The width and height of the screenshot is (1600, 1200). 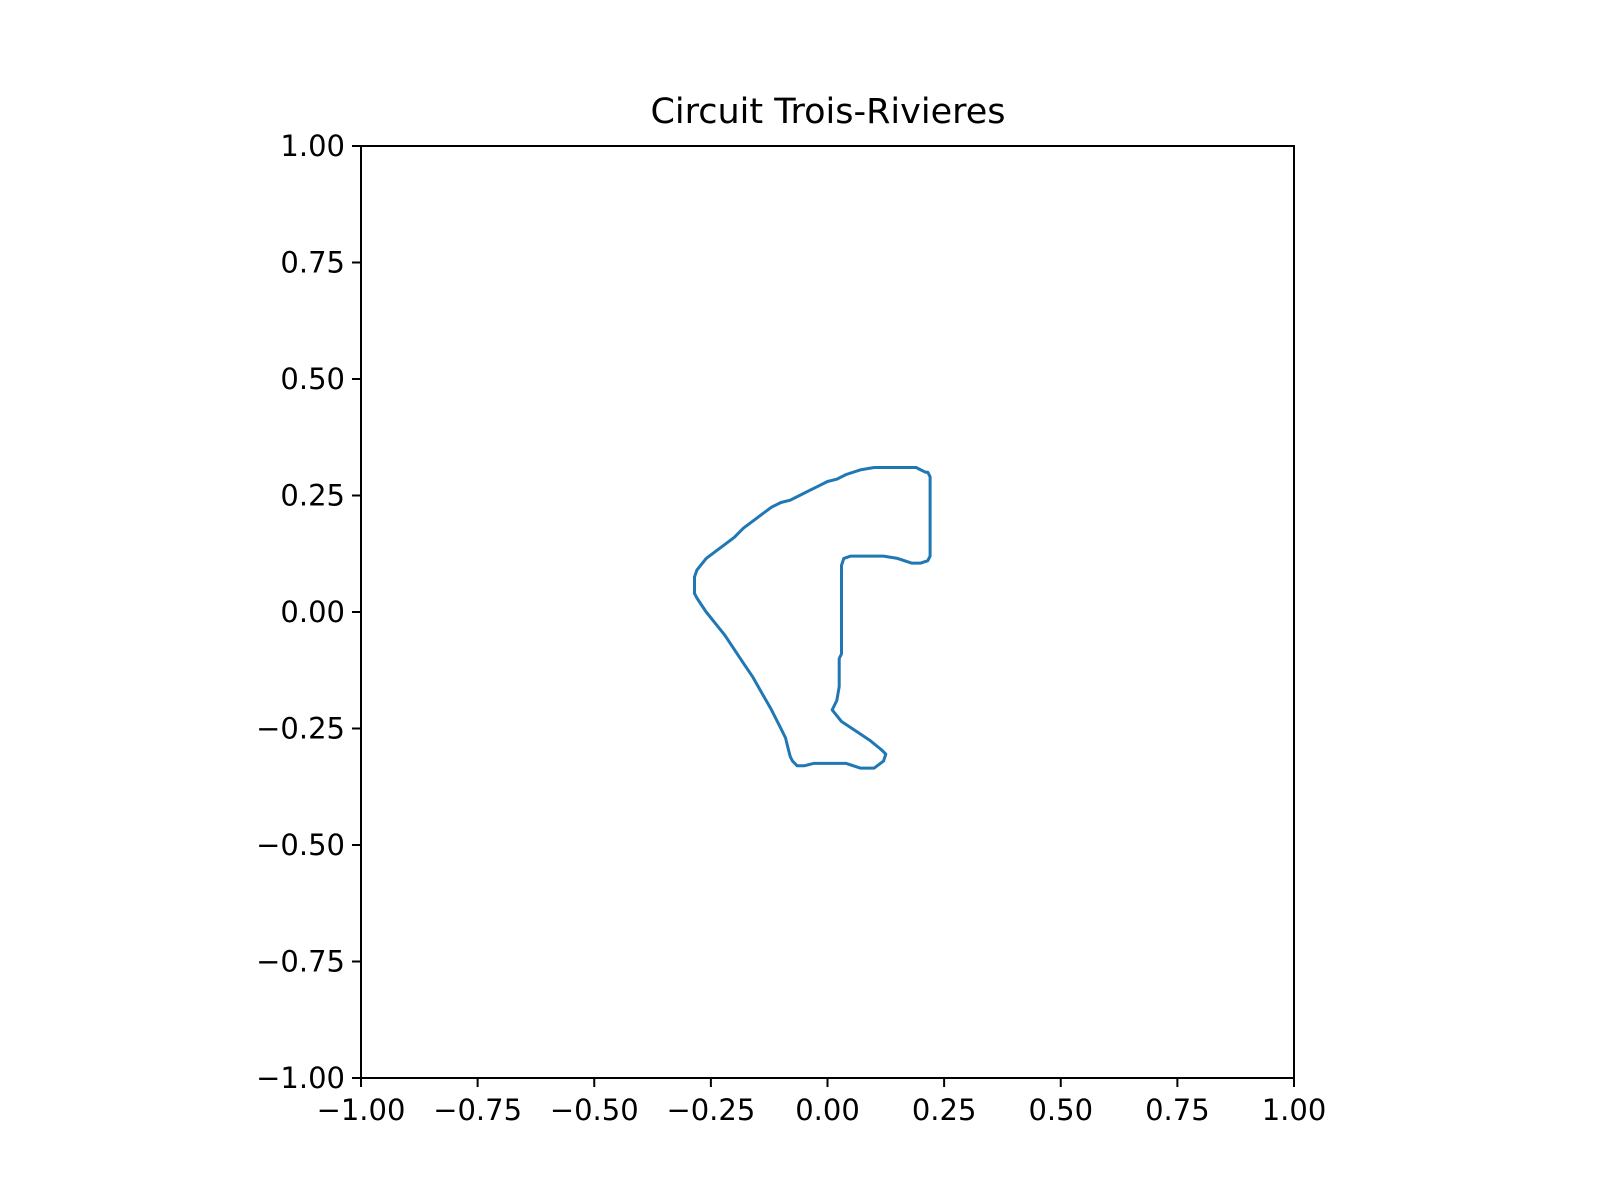 I want to click on x-tick-label: 1.00, so click(x=1294, y=1110).